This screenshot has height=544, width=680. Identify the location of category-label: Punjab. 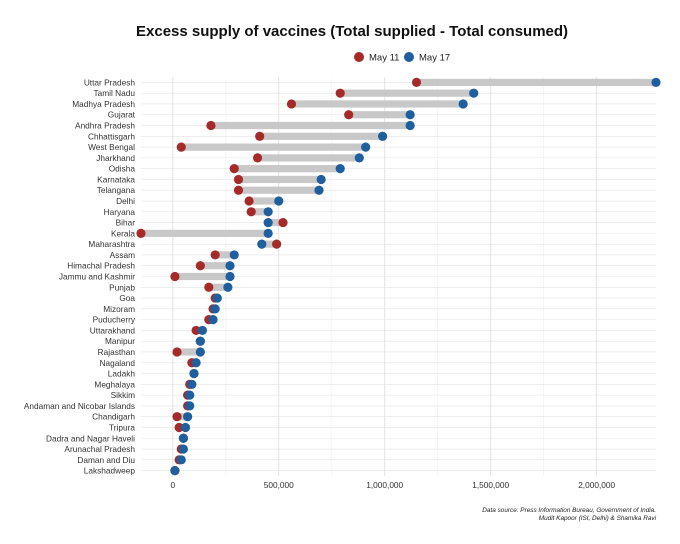
(122, 287).